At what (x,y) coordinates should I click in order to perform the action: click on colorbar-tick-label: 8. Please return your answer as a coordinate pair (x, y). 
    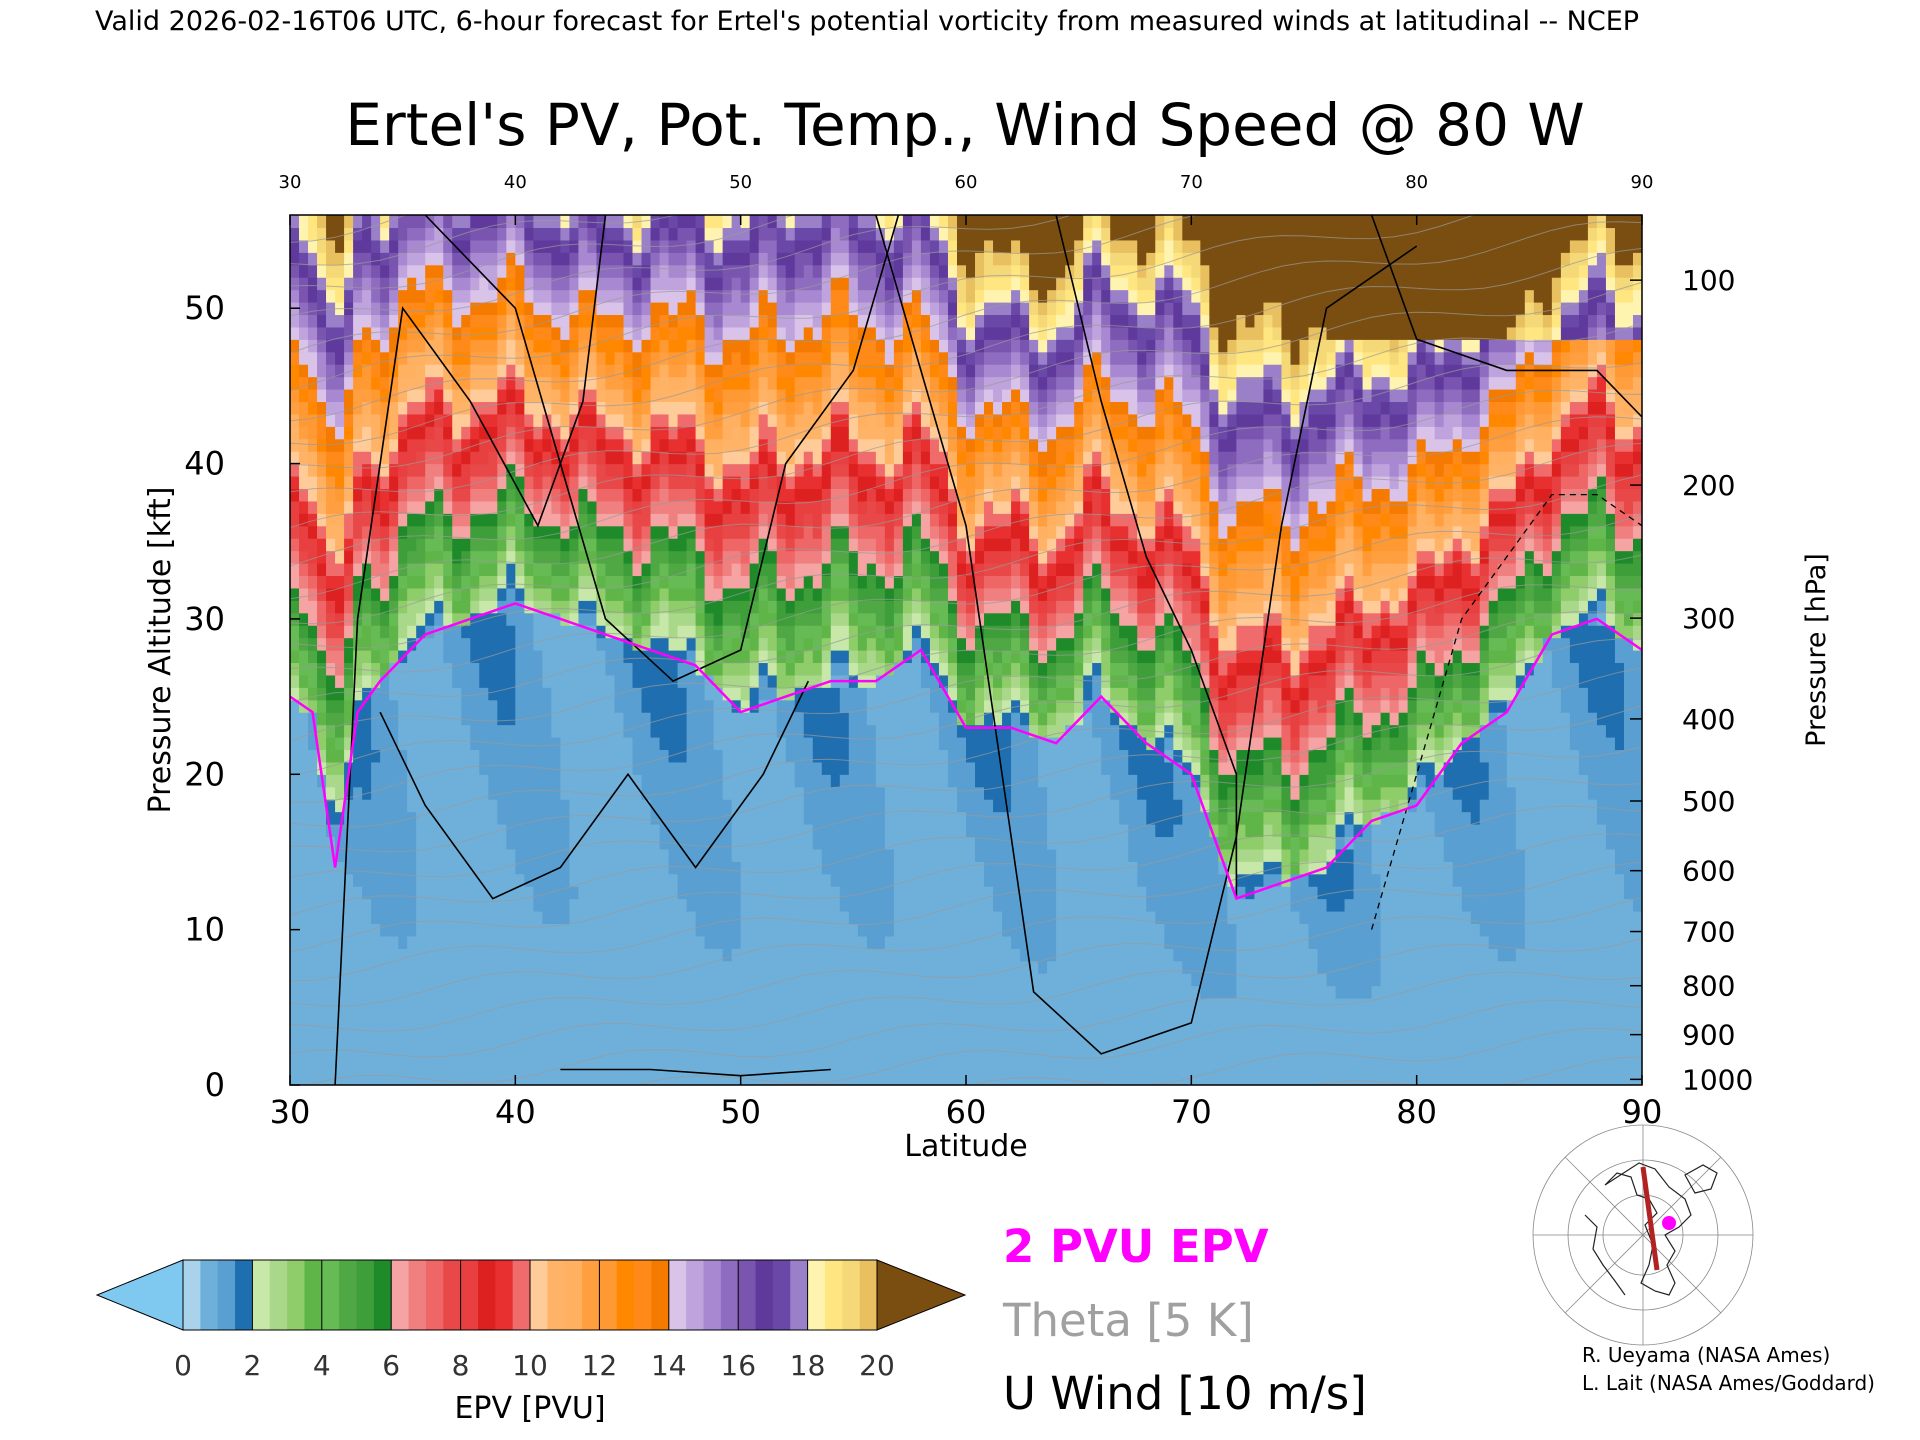
    Looking at the image, I should click on (461, 1365).